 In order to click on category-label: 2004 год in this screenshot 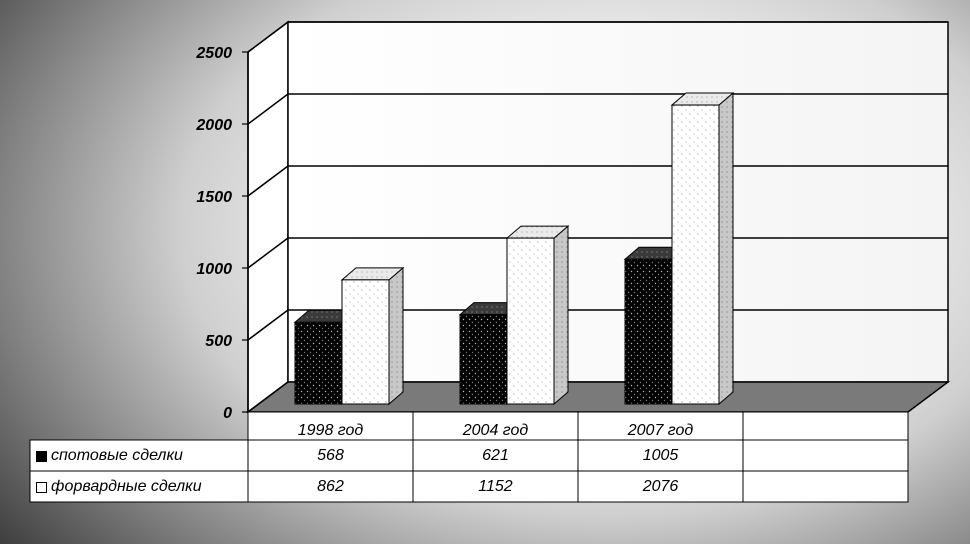, I will do `click(495, 430)`.